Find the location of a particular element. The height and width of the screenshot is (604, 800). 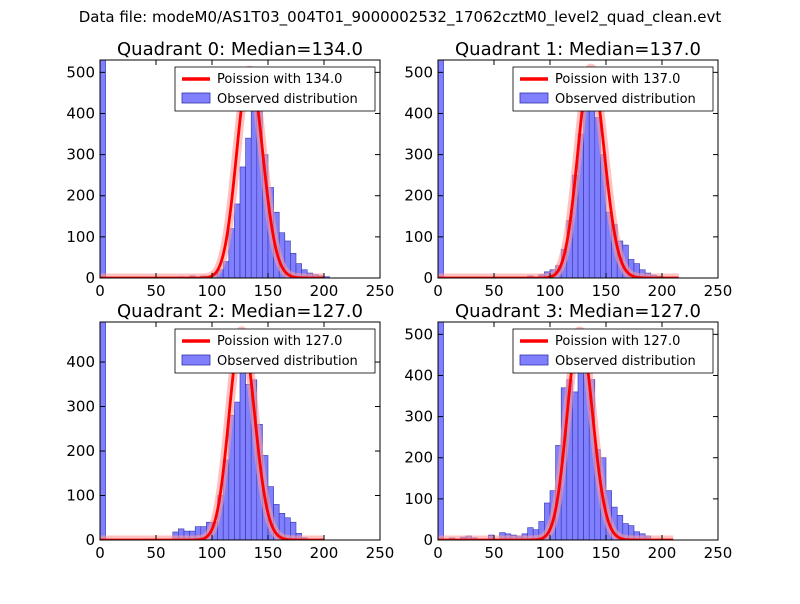

quadrant-2-title: Quadrant 2: Median=127.0 is located at coordinates (240, 311).